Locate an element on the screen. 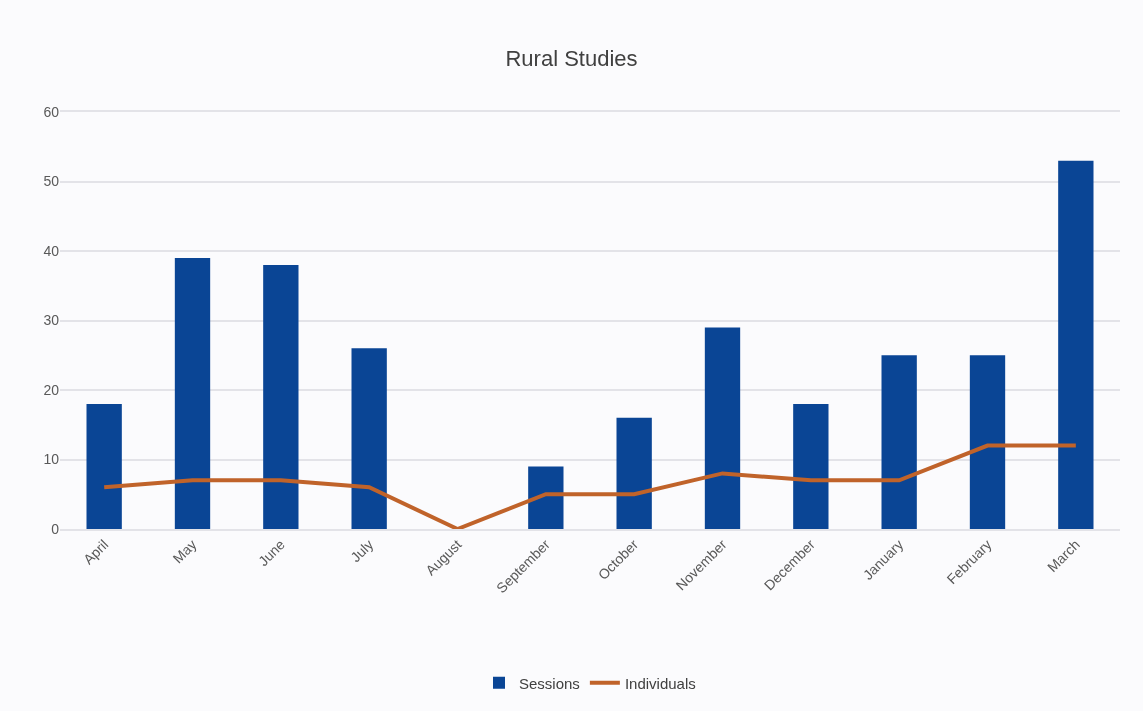 This screenshot has width=1143, height=711. y-tick-label: 30 is located at coordinates (51, 320).